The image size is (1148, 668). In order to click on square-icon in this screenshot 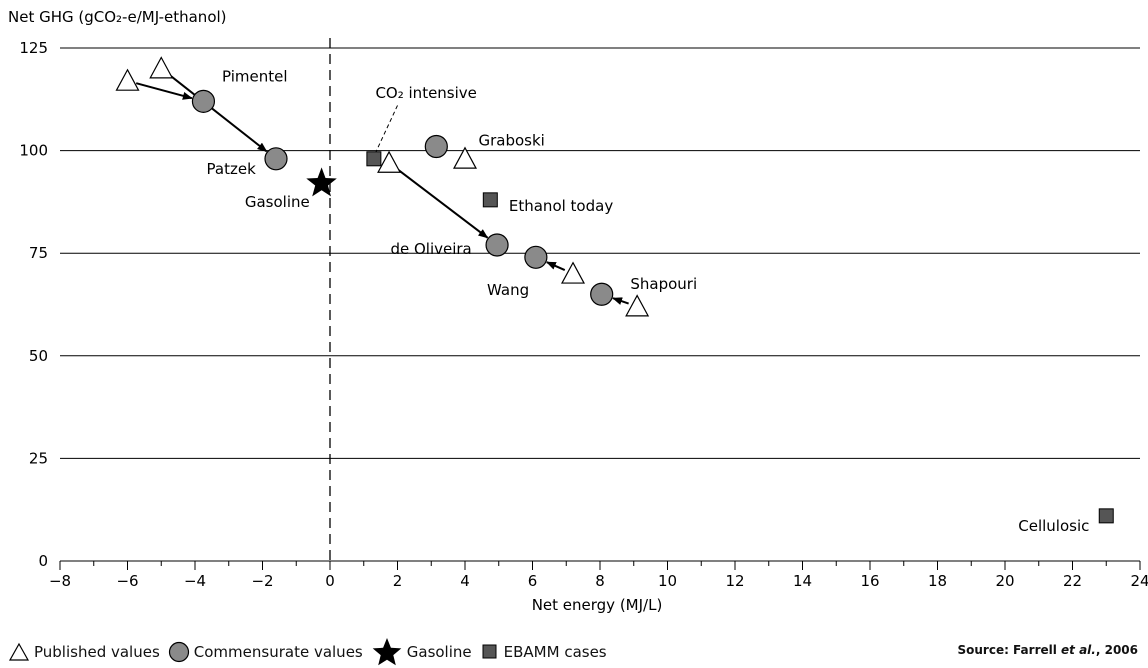, I will do `click(489, 651)`.